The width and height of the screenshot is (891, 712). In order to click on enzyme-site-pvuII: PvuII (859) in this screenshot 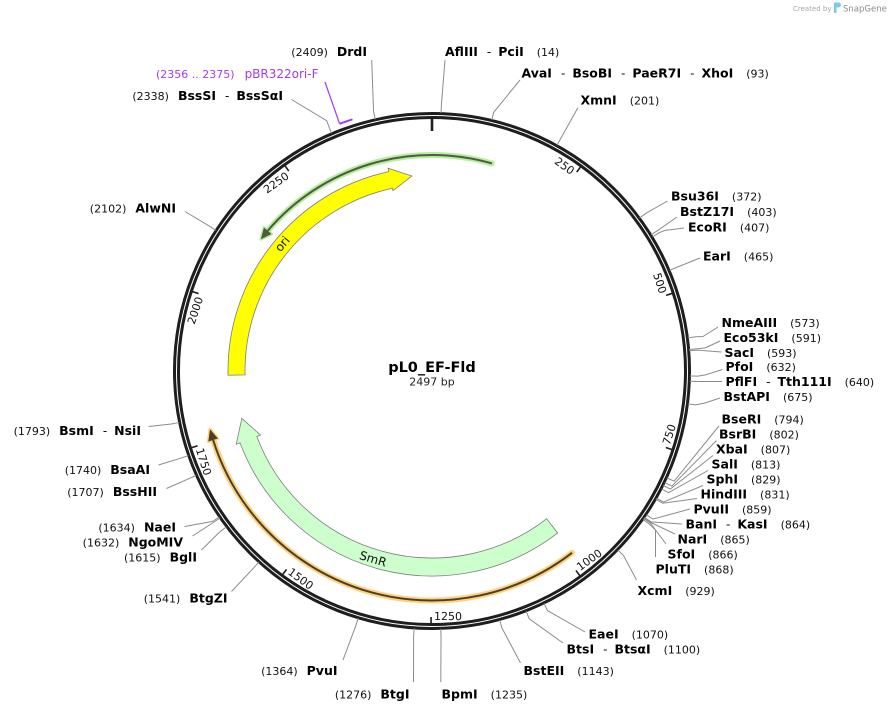, I will do `click(709, 511)`.